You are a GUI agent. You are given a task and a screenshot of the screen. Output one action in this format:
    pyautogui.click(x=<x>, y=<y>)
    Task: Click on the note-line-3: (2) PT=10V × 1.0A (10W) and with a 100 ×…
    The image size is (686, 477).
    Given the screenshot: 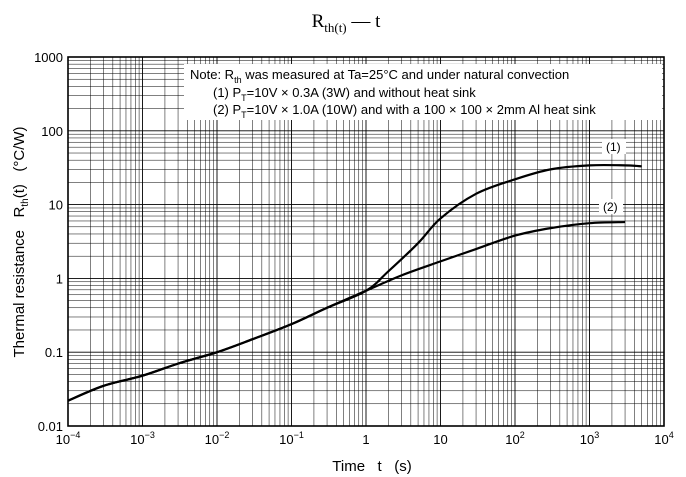 What is the action you would take?
    pyautogui.click(x=404, y=111)
    